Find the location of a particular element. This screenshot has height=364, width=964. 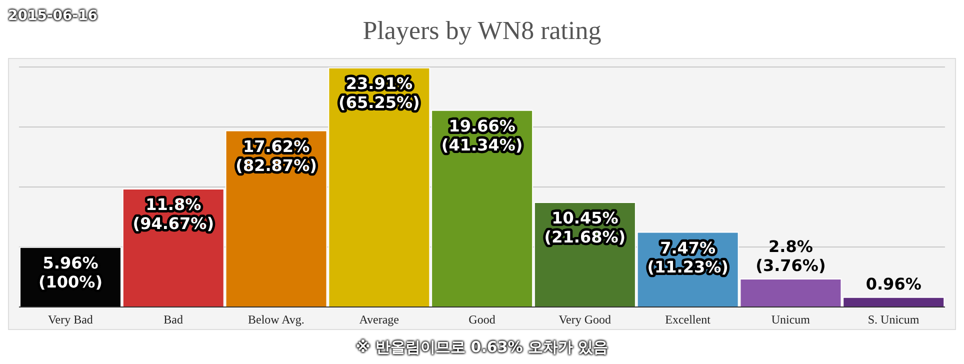

data-label: 10.45% (21.68%) is located at coordinates (585, 227).